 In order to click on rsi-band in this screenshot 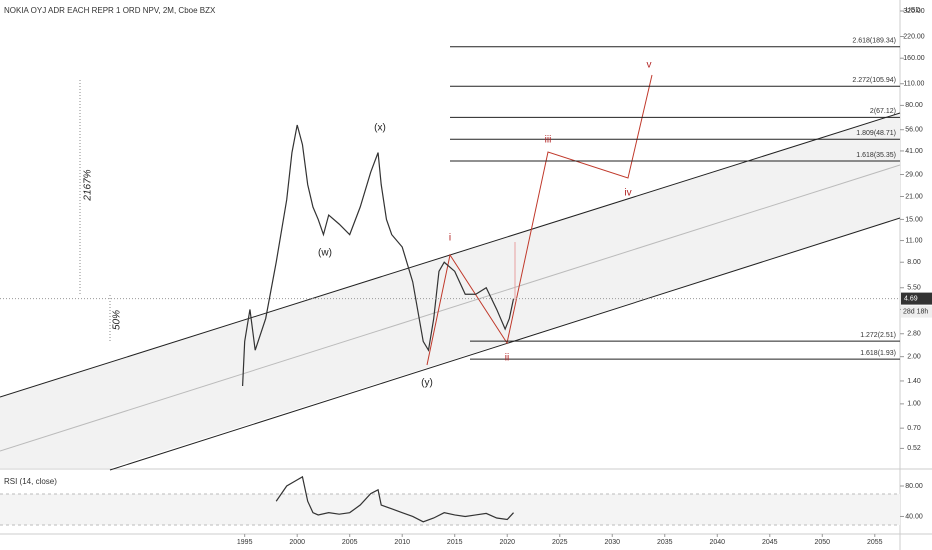, I will do `click(450, 509)`.